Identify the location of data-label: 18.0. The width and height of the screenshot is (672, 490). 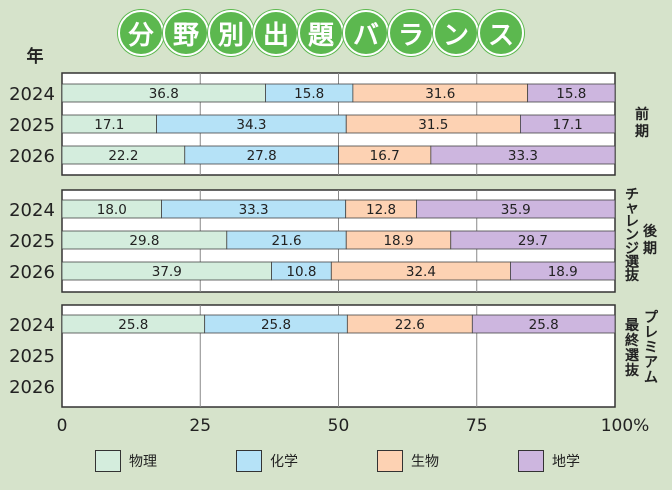
(112, 210).